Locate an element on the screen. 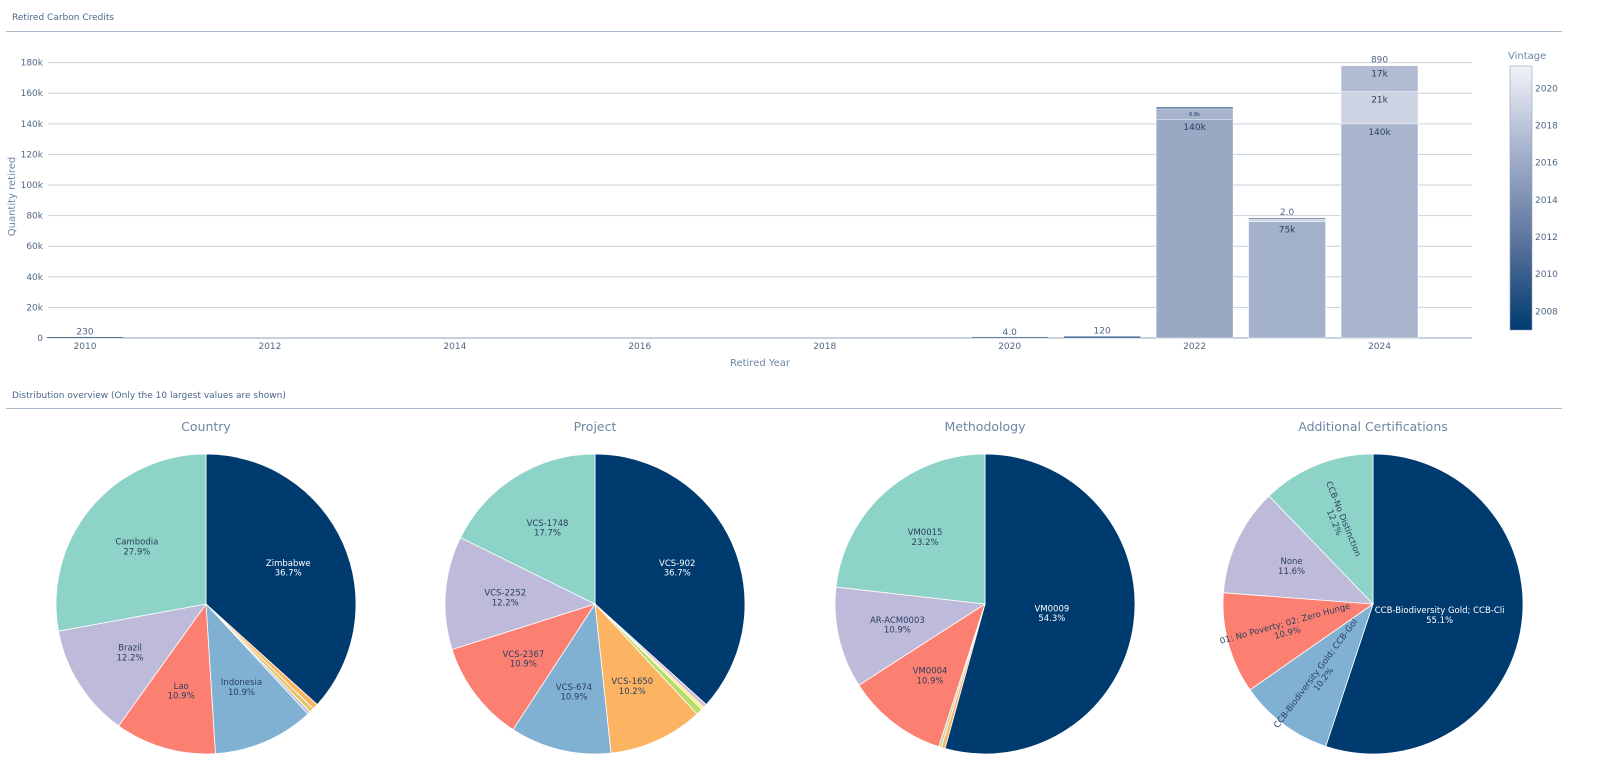  y-tick-label: 160k is located at coordinates (32, 94).